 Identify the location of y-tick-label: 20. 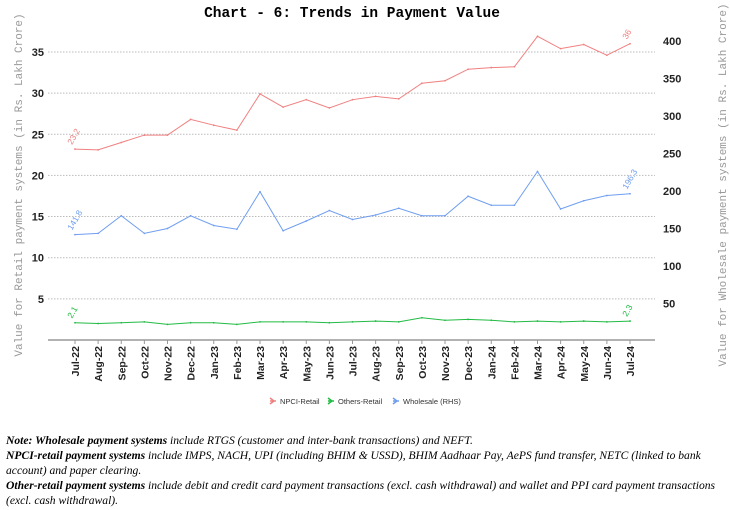
(38, 176).